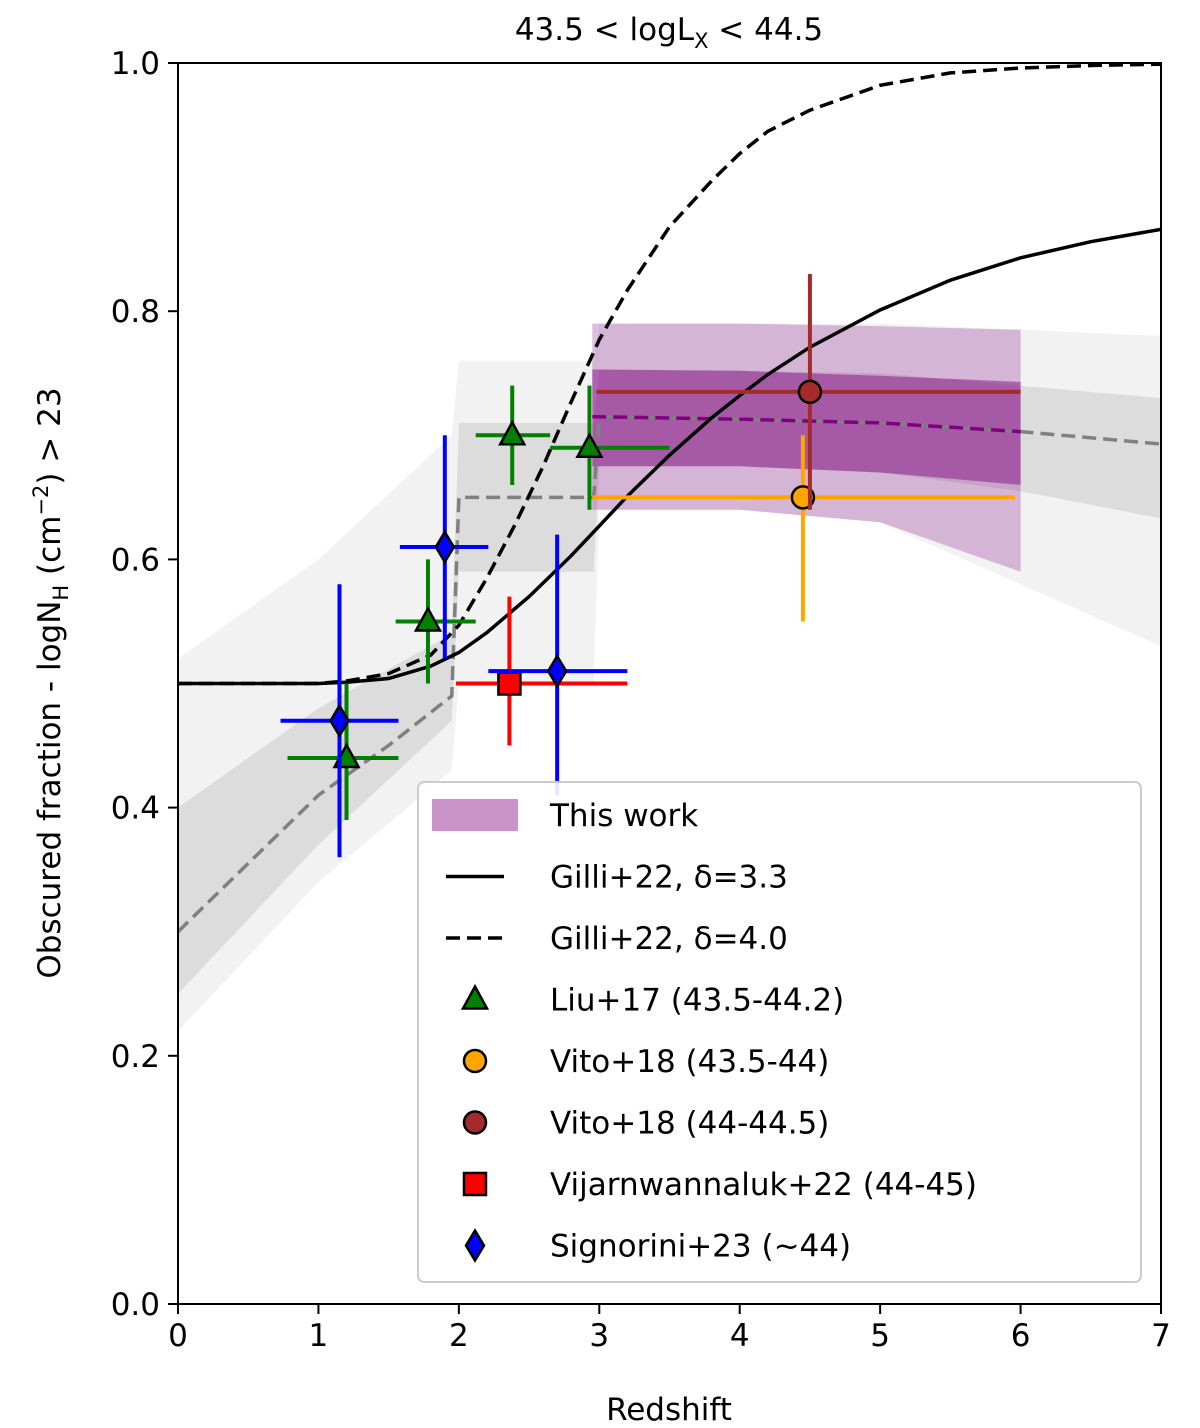 This screenshot has width=1200, height=1428. What do you see at coordinates (880, 1336) in the screenshot?
I see `x-tick-label: 5` at bounding box center [880, 1336].